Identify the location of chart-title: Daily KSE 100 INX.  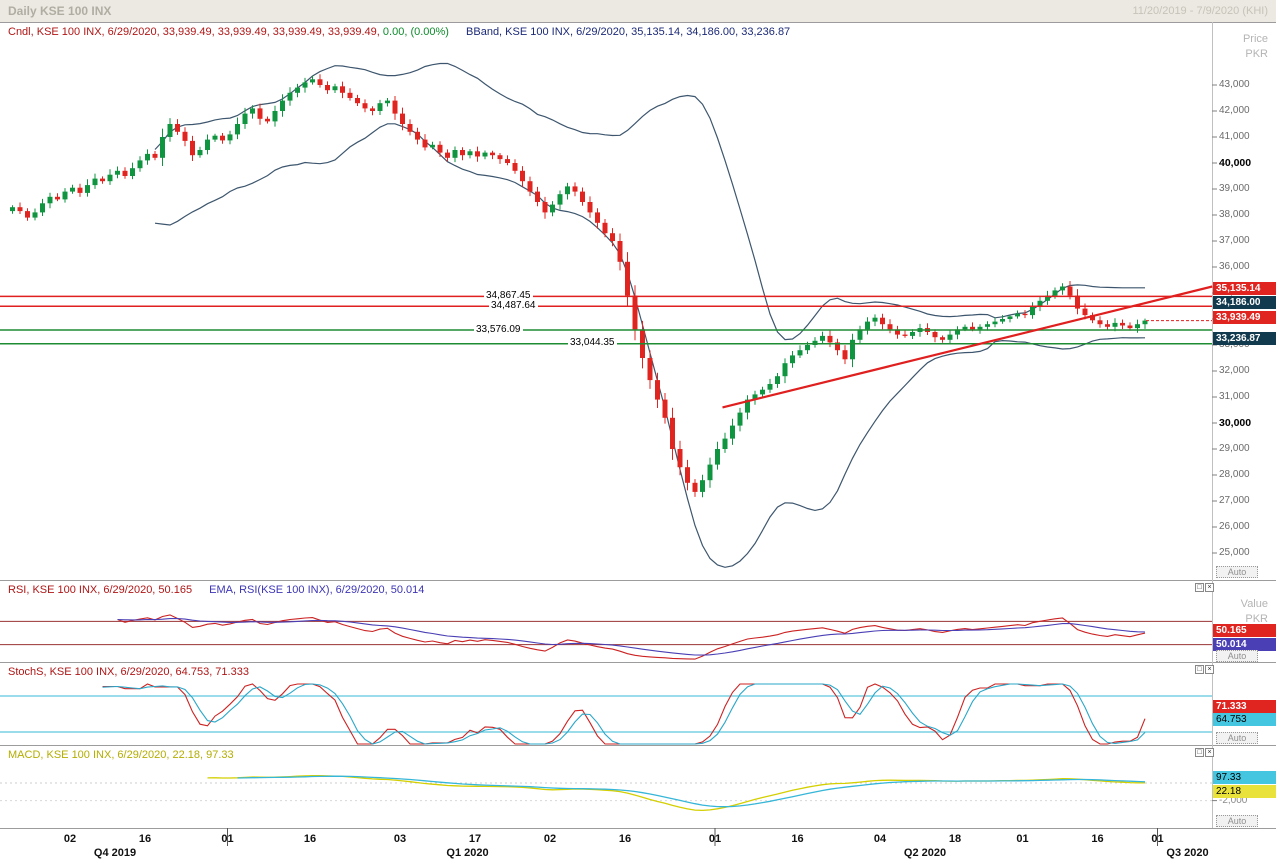
(60, 11).